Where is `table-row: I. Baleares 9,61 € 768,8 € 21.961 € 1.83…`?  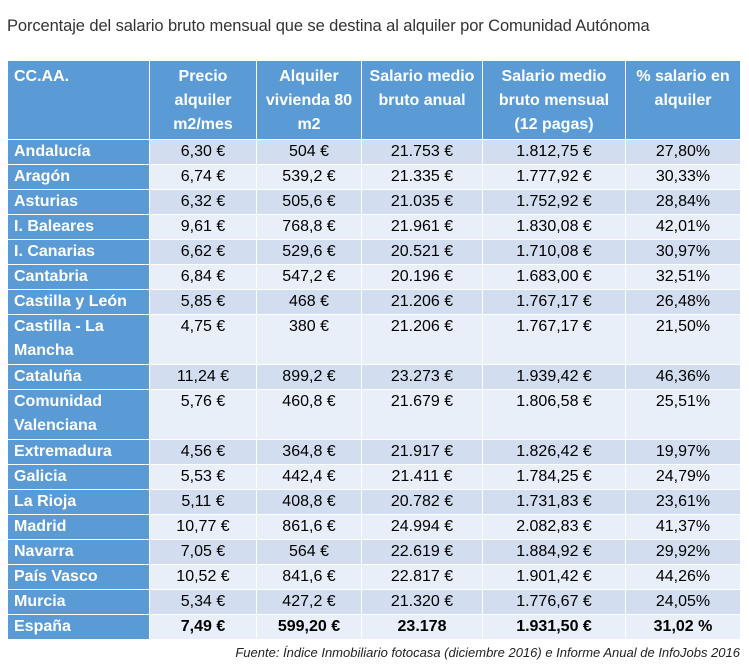 table-row: I. Baleares 9,61 € 768,8 € 21.961 € 1.83… is located at coordinates (374, 227).